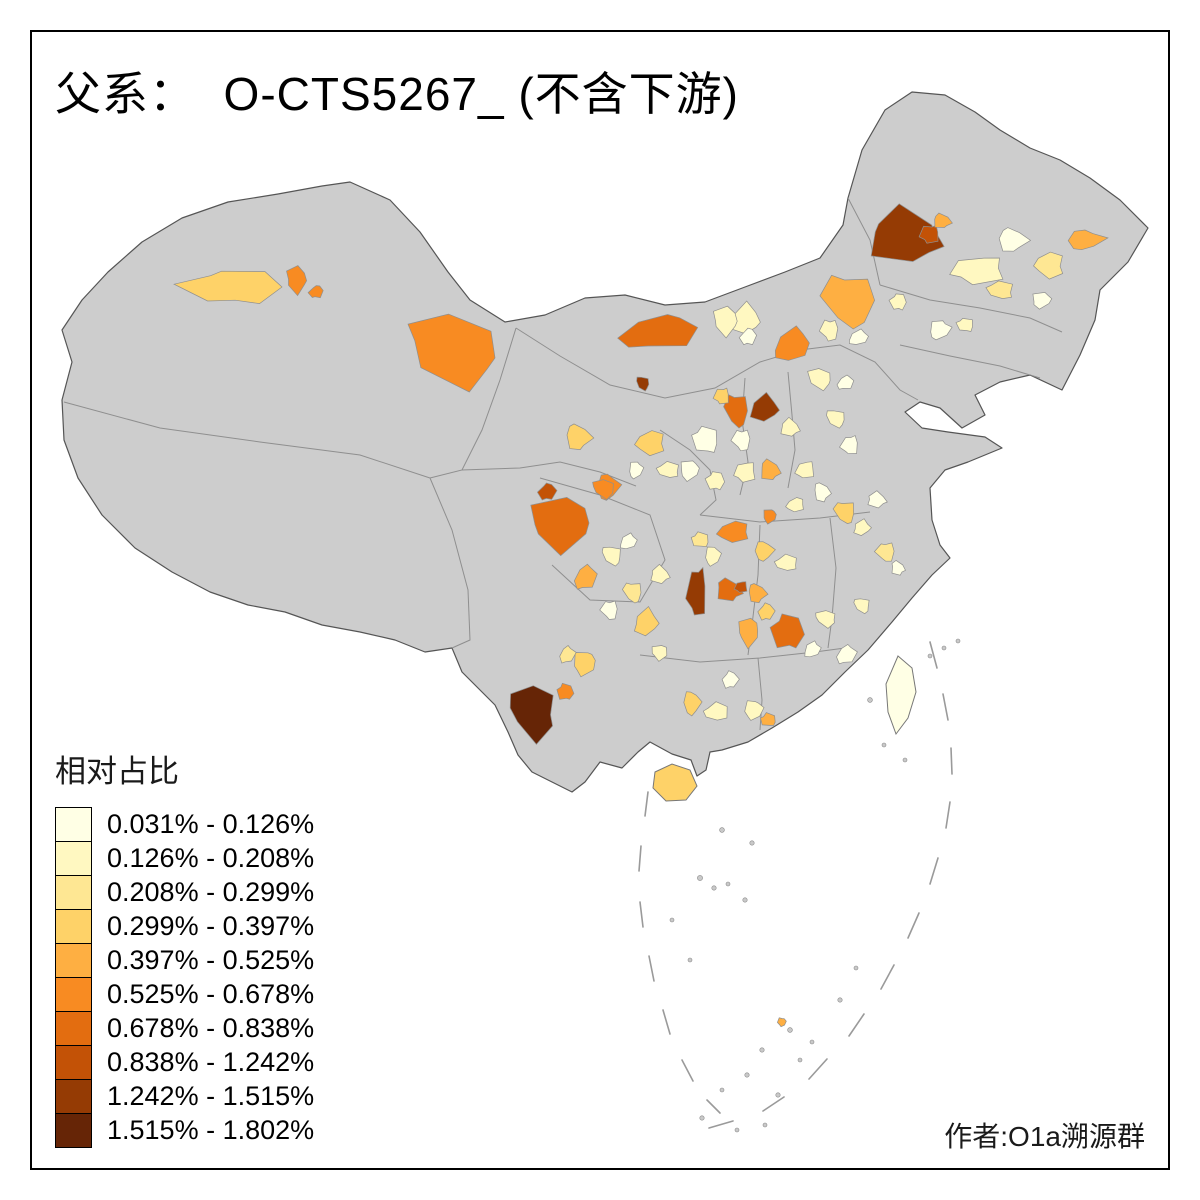 This screenshot has height=1200, width=1200. Describe the element at coordinates (1044, 1136) in the screenshot. I see `author-credit: 作者:O1a溯源群` at that location.